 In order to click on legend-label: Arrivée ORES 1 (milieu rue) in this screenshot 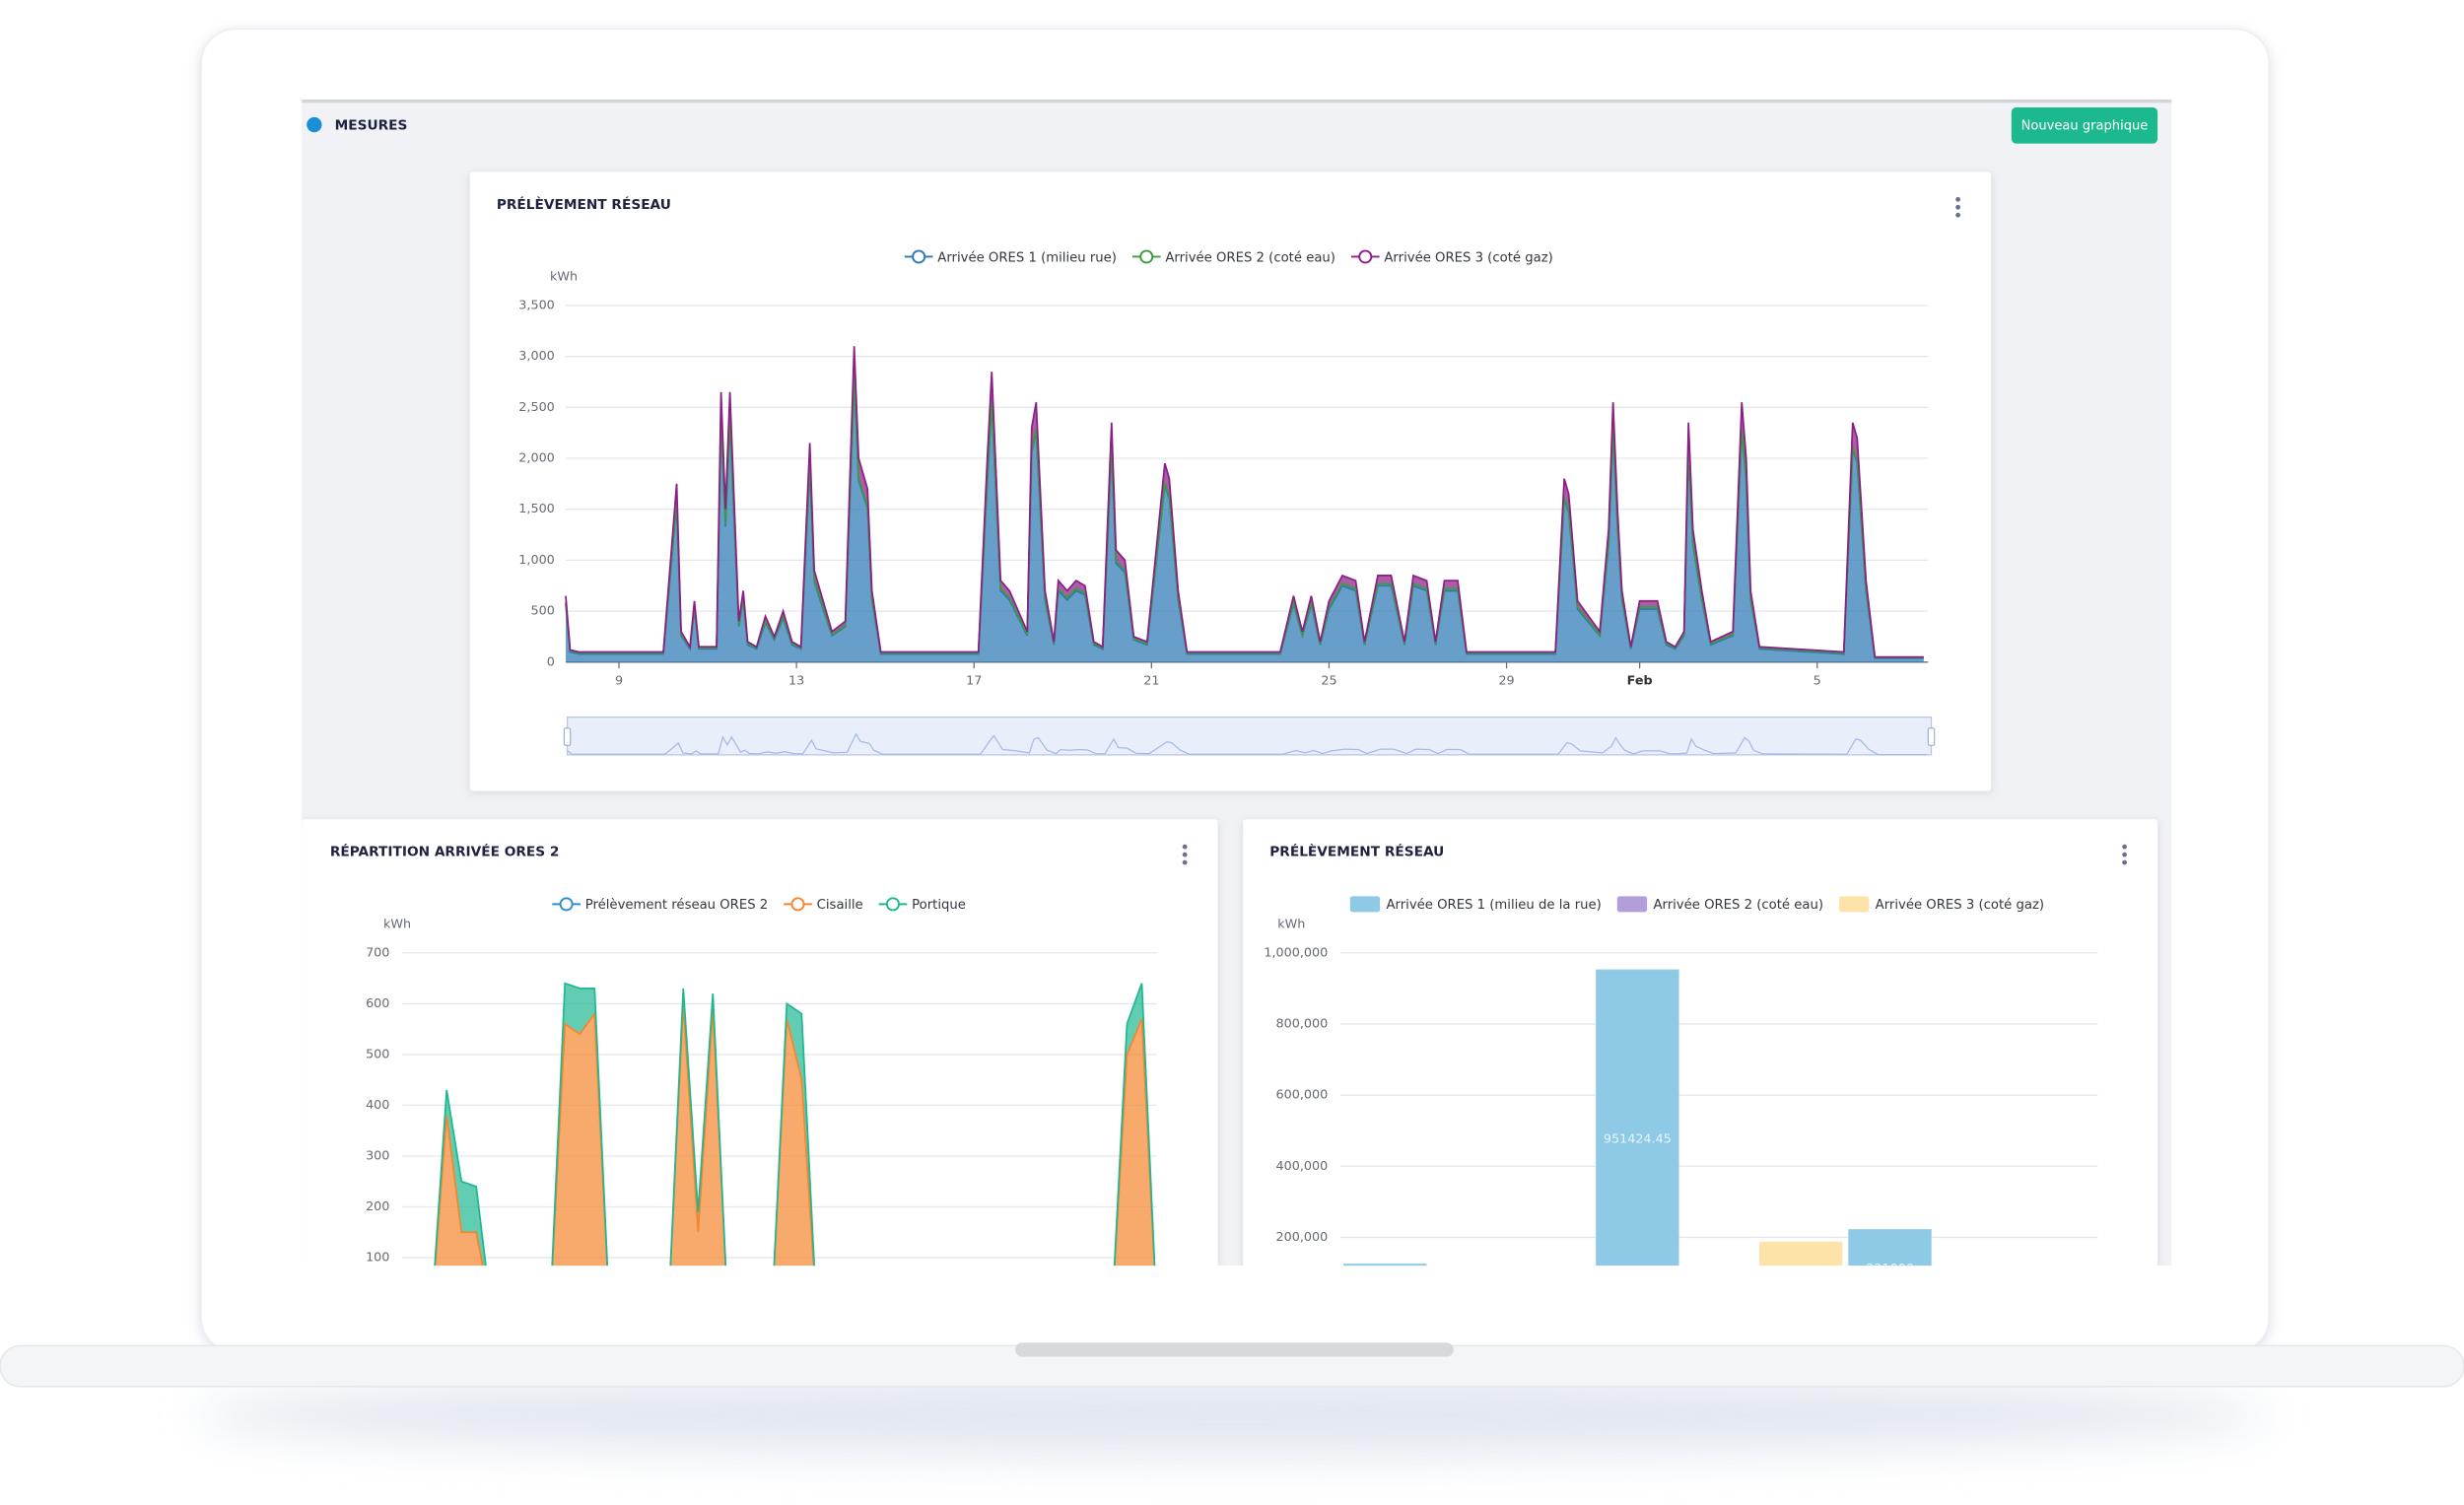, I will do `click(1027, 257)`.